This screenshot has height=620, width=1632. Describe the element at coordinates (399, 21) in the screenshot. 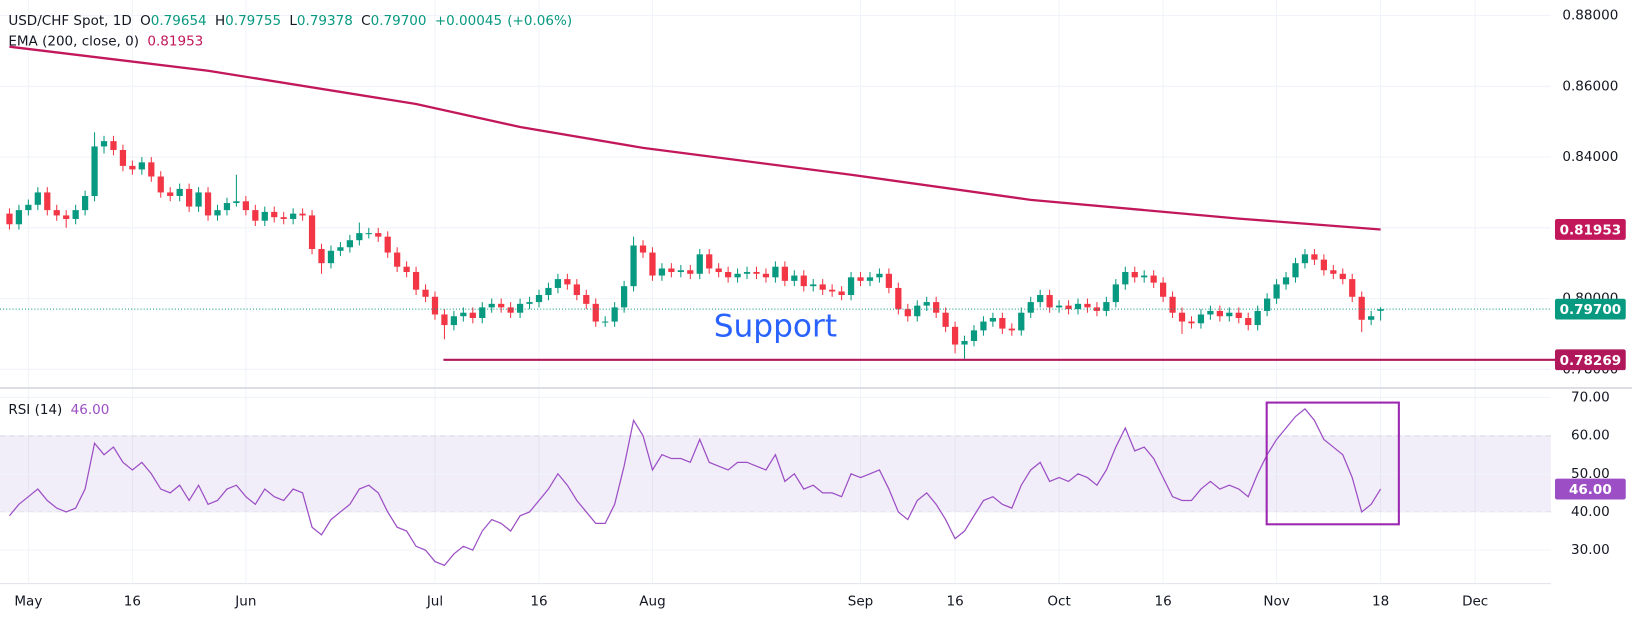

I see `ohlc-value: 0.79700` at that location.